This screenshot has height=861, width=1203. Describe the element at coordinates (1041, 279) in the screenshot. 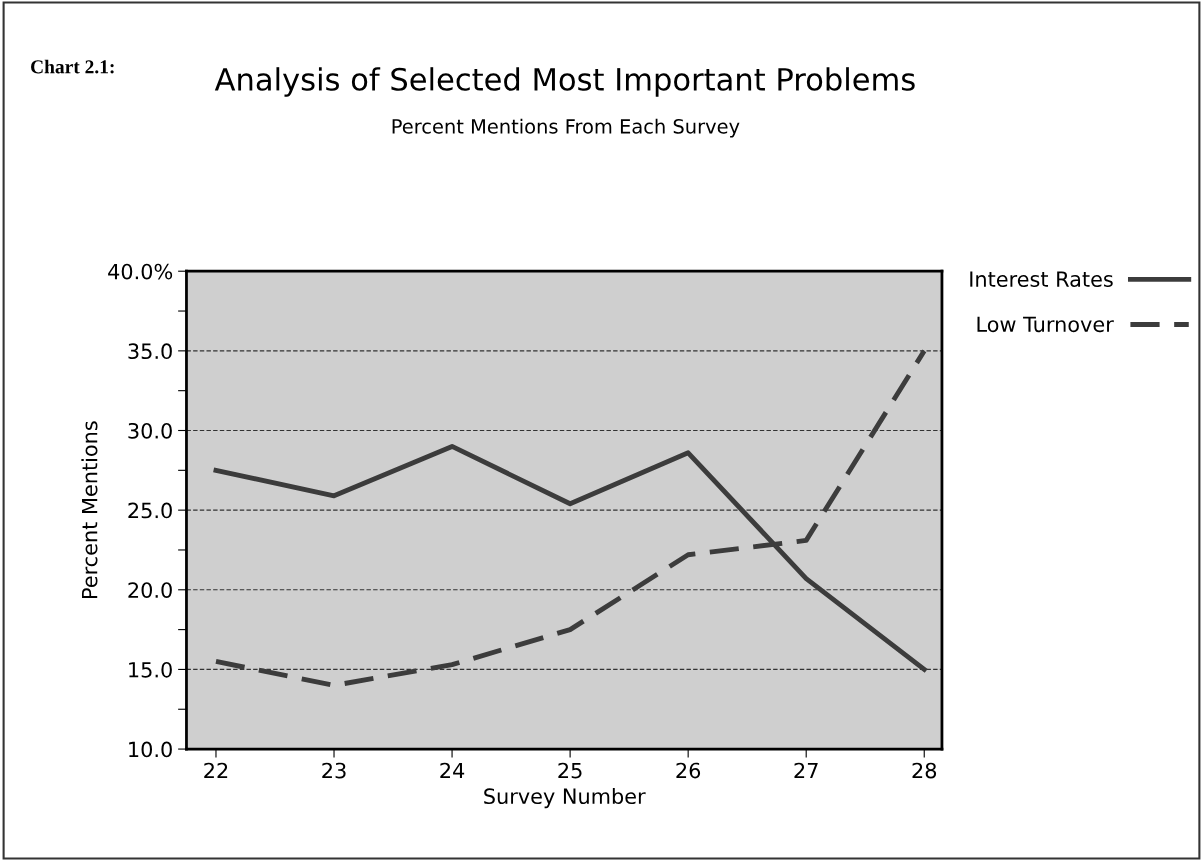

I see `legend-label: Interest Rates` at that location.